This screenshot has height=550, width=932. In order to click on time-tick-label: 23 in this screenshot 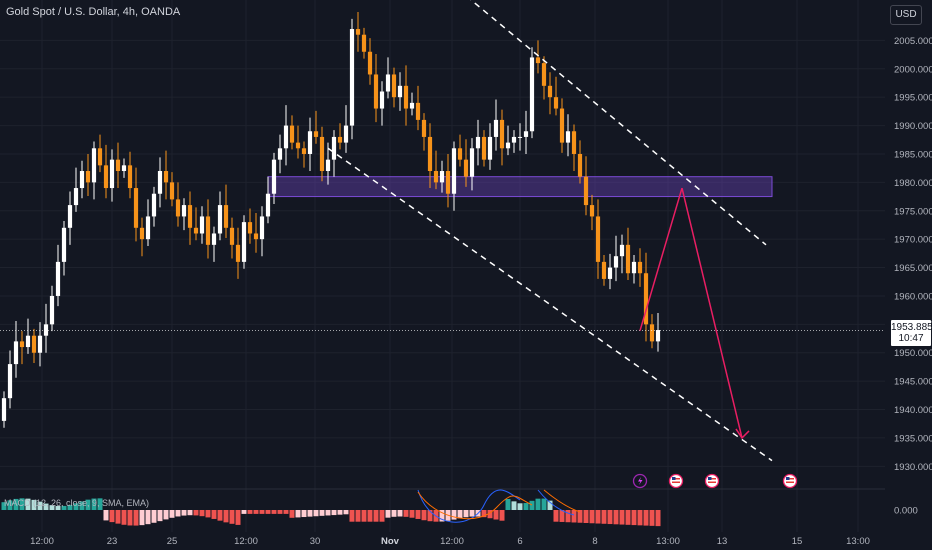, I will do `click(112, 541)`.